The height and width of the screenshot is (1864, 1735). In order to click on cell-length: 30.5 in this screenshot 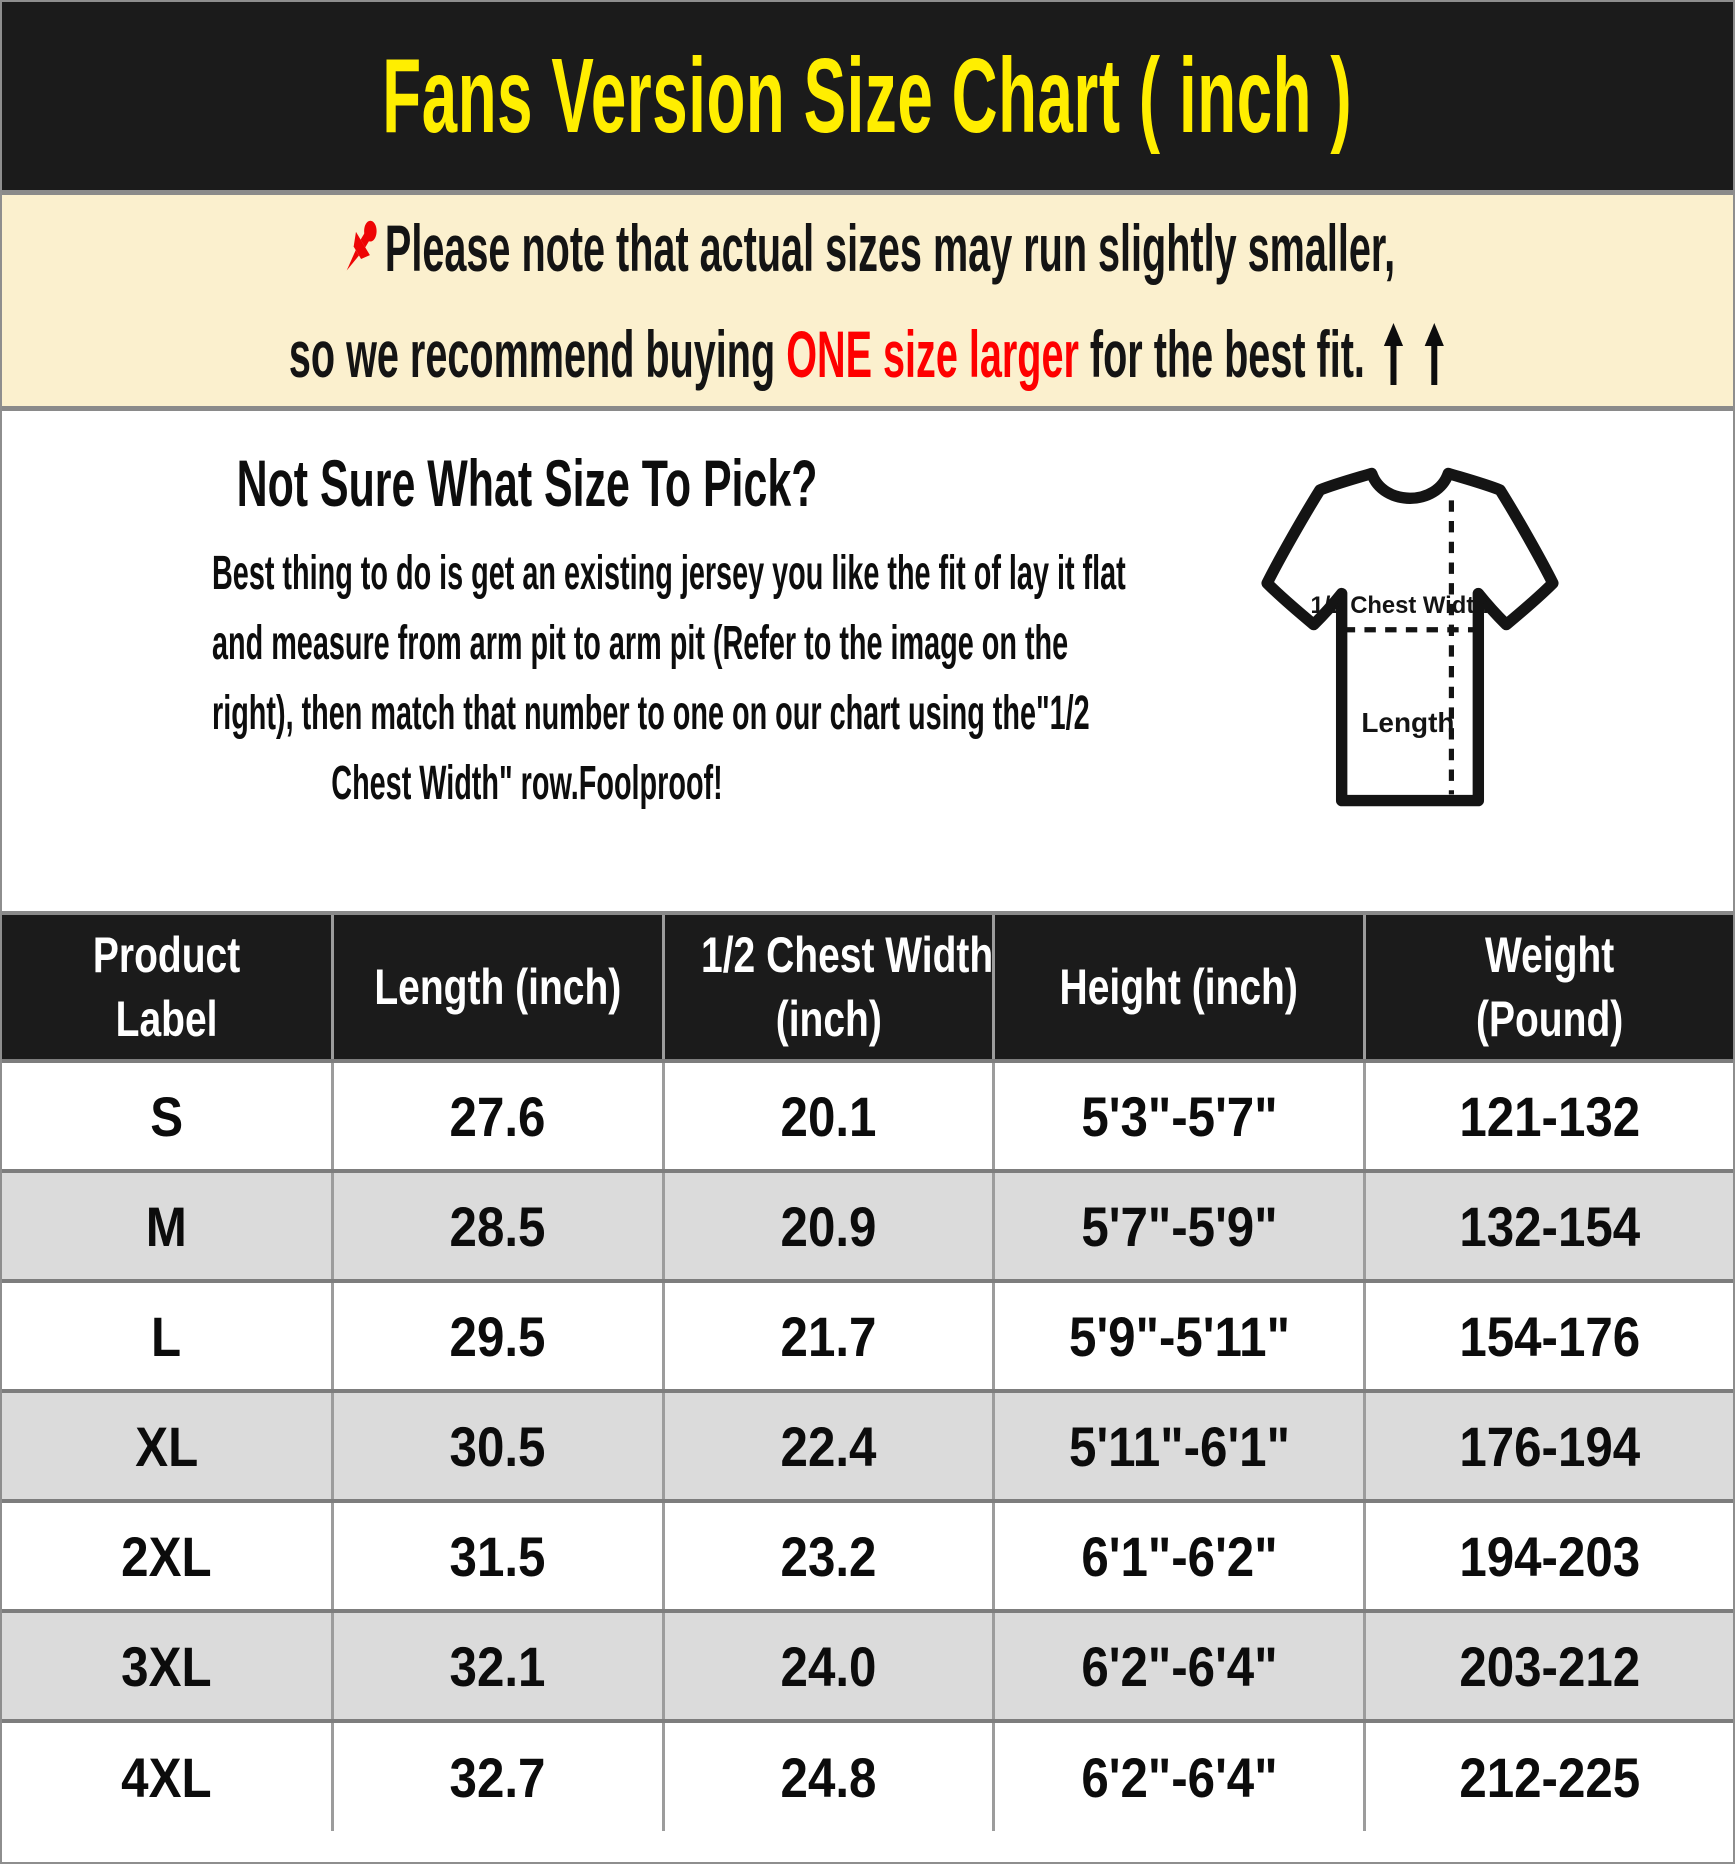, I will do `click(497, 1445)`.